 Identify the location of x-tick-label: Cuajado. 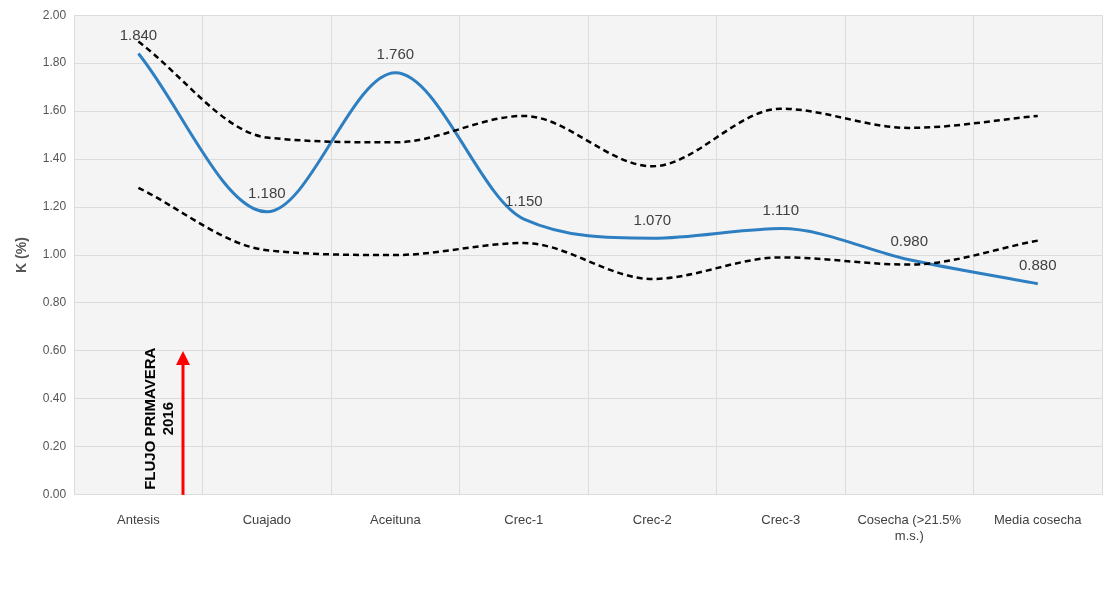
(267, 520).